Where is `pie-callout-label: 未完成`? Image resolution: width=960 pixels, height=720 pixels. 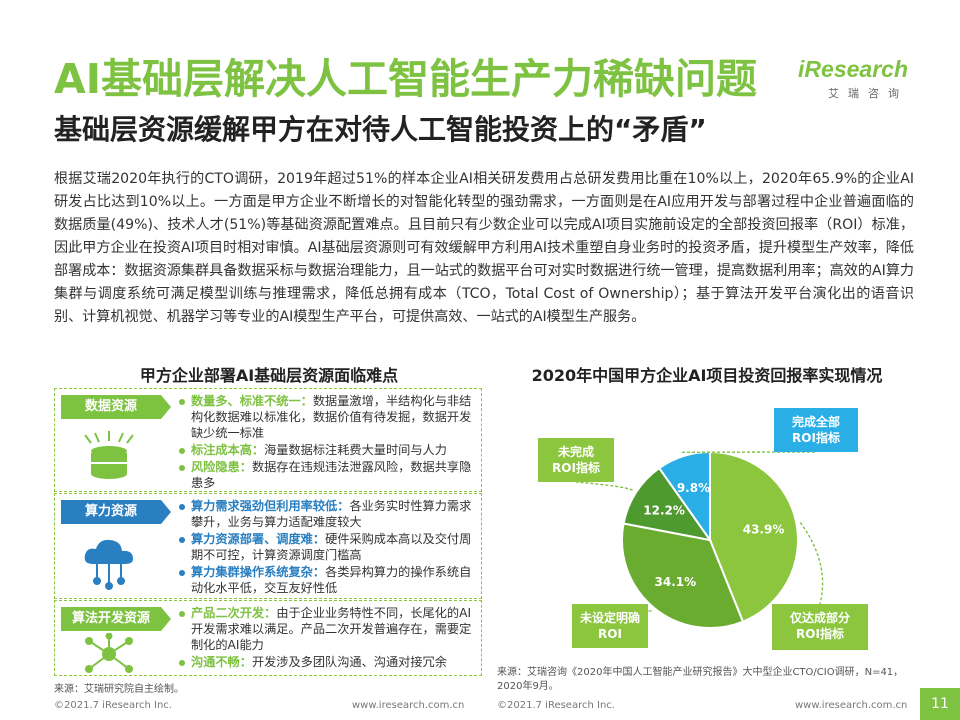 pie-callout-label: 未完成 is located at coordinates (575, 451).